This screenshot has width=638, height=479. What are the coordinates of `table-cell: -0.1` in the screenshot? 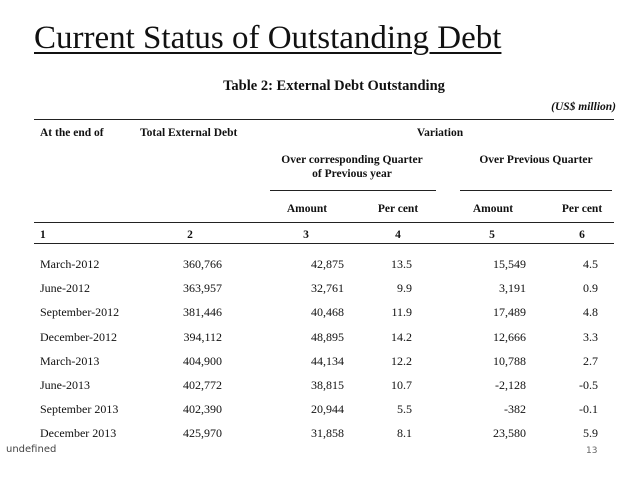 It's located at (588, 409).